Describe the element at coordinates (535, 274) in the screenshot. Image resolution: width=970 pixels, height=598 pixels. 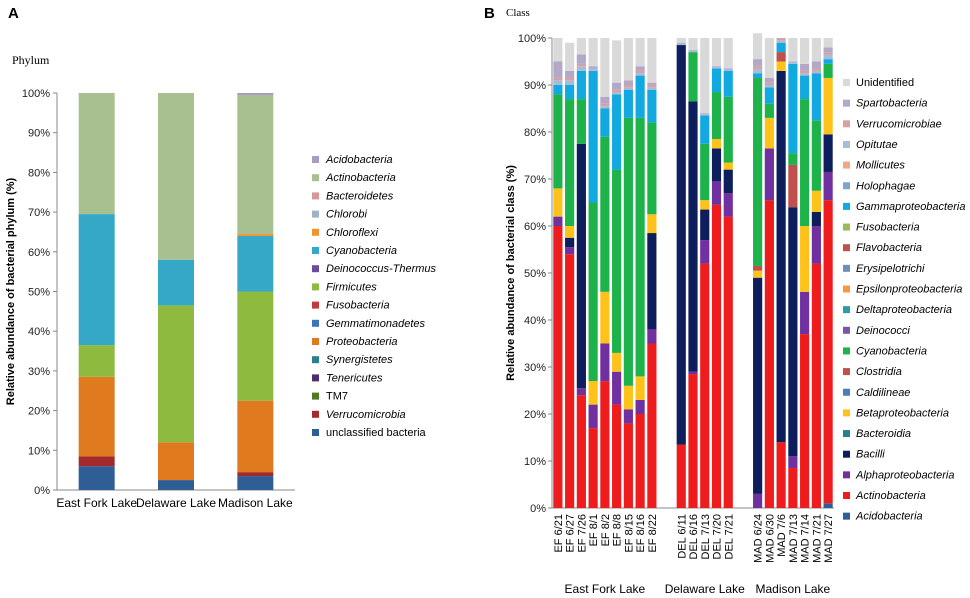
I see `y-tick-label: 50%` at that location.